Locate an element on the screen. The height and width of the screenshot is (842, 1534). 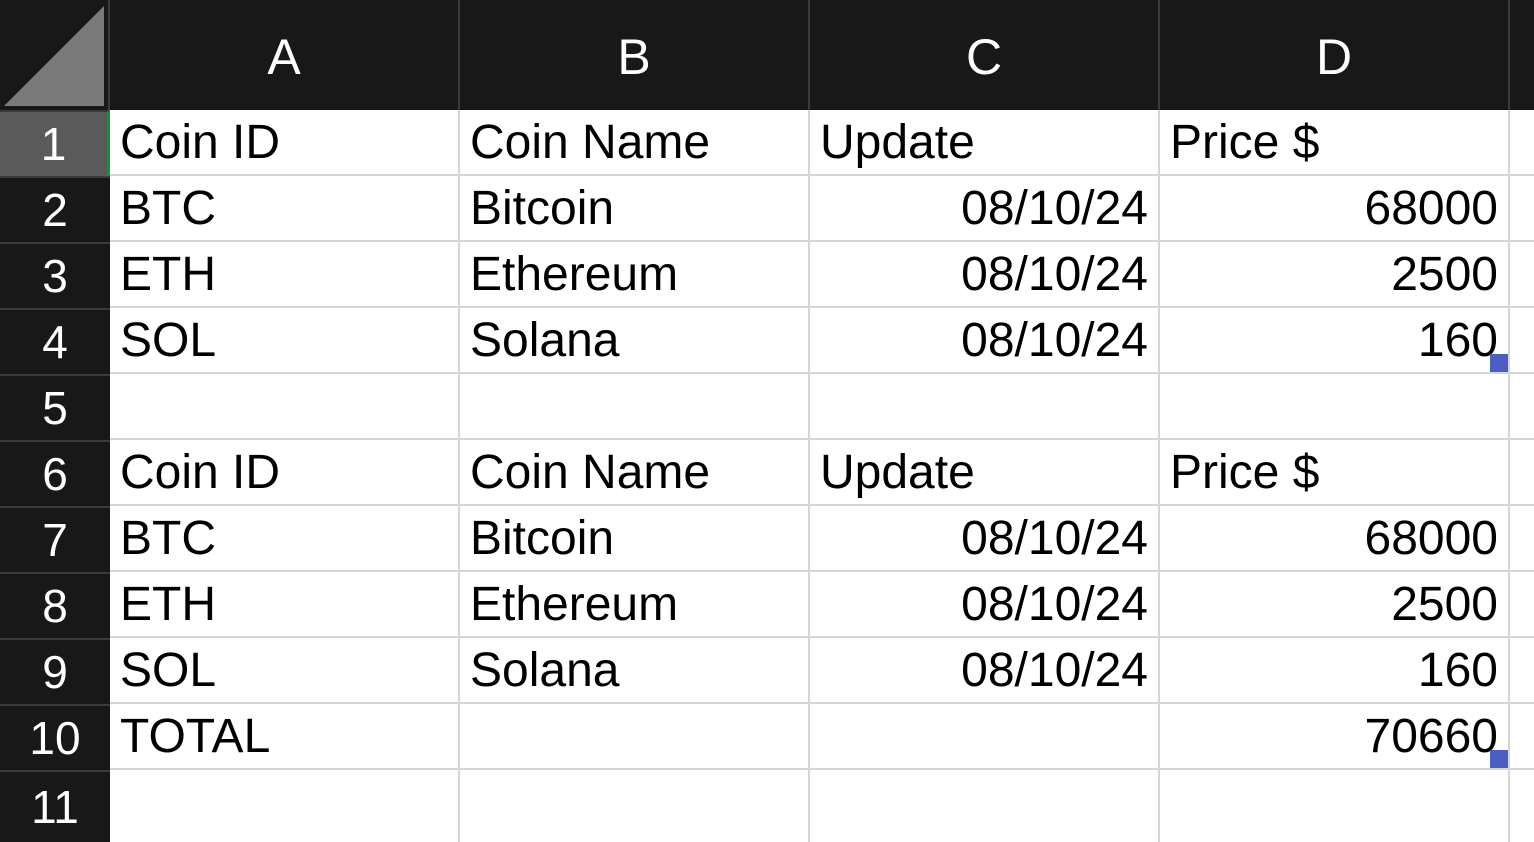
cell-b10 is located at coordinates (635, 737).